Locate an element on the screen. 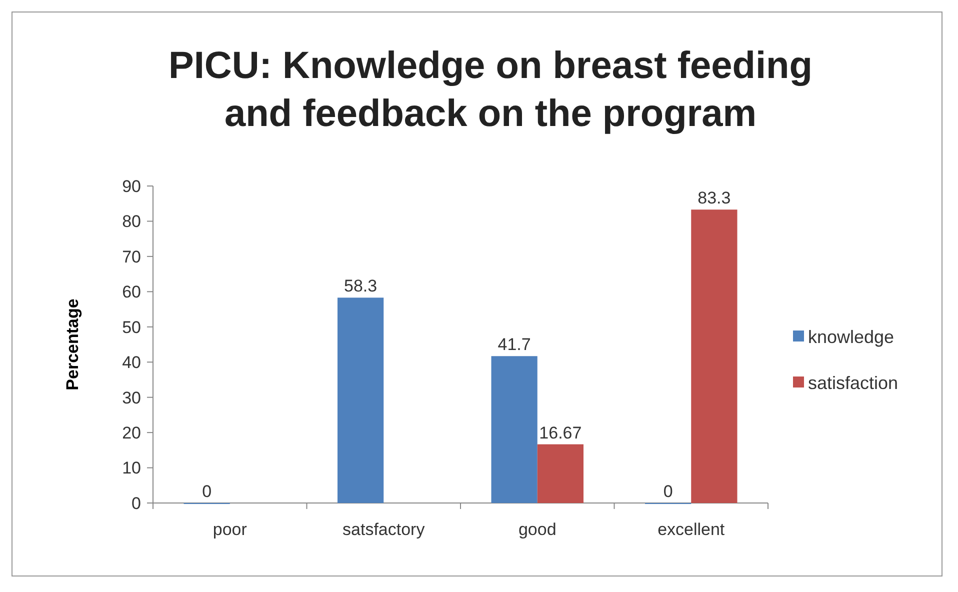  data-label: 83.3 is located at coordinates (714, 198).